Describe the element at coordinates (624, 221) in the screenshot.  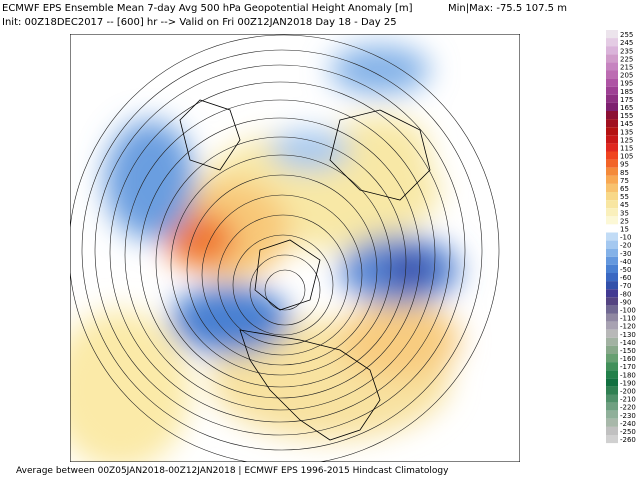
I see `colorbar-label: 25` at that location.